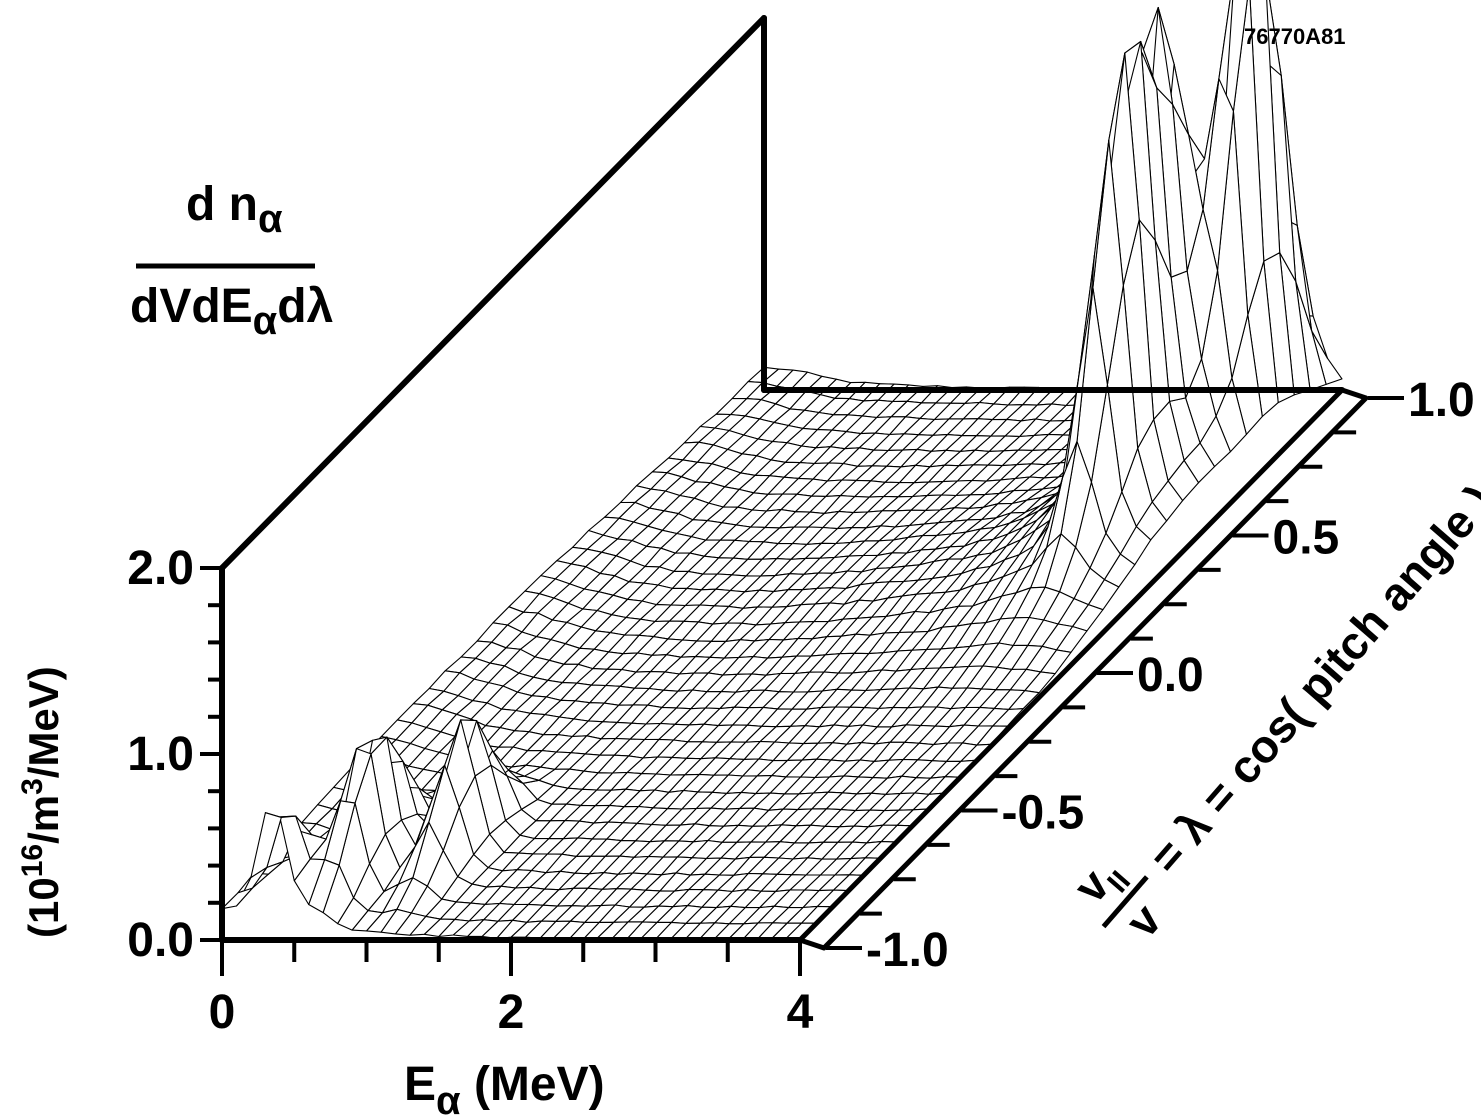 The width and height of the screenshot is (1481, 1116). I want to click on y-axis-label: d nα dVdEαdλ (1016/m3/MeV), so click(174, 558).